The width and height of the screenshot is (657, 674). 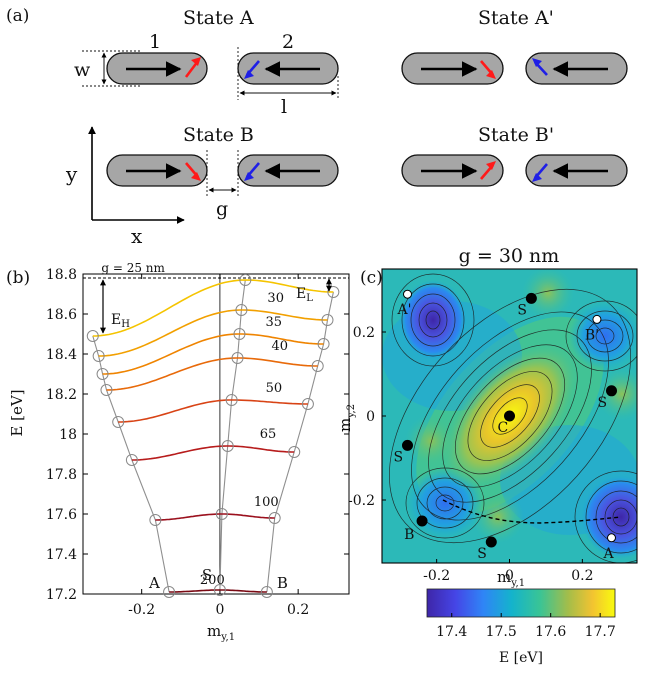 What do you see at coordinates (61, 315) in the screenshot?
I see `y-tick-label: 18.6` at bounding box center [61, 315].